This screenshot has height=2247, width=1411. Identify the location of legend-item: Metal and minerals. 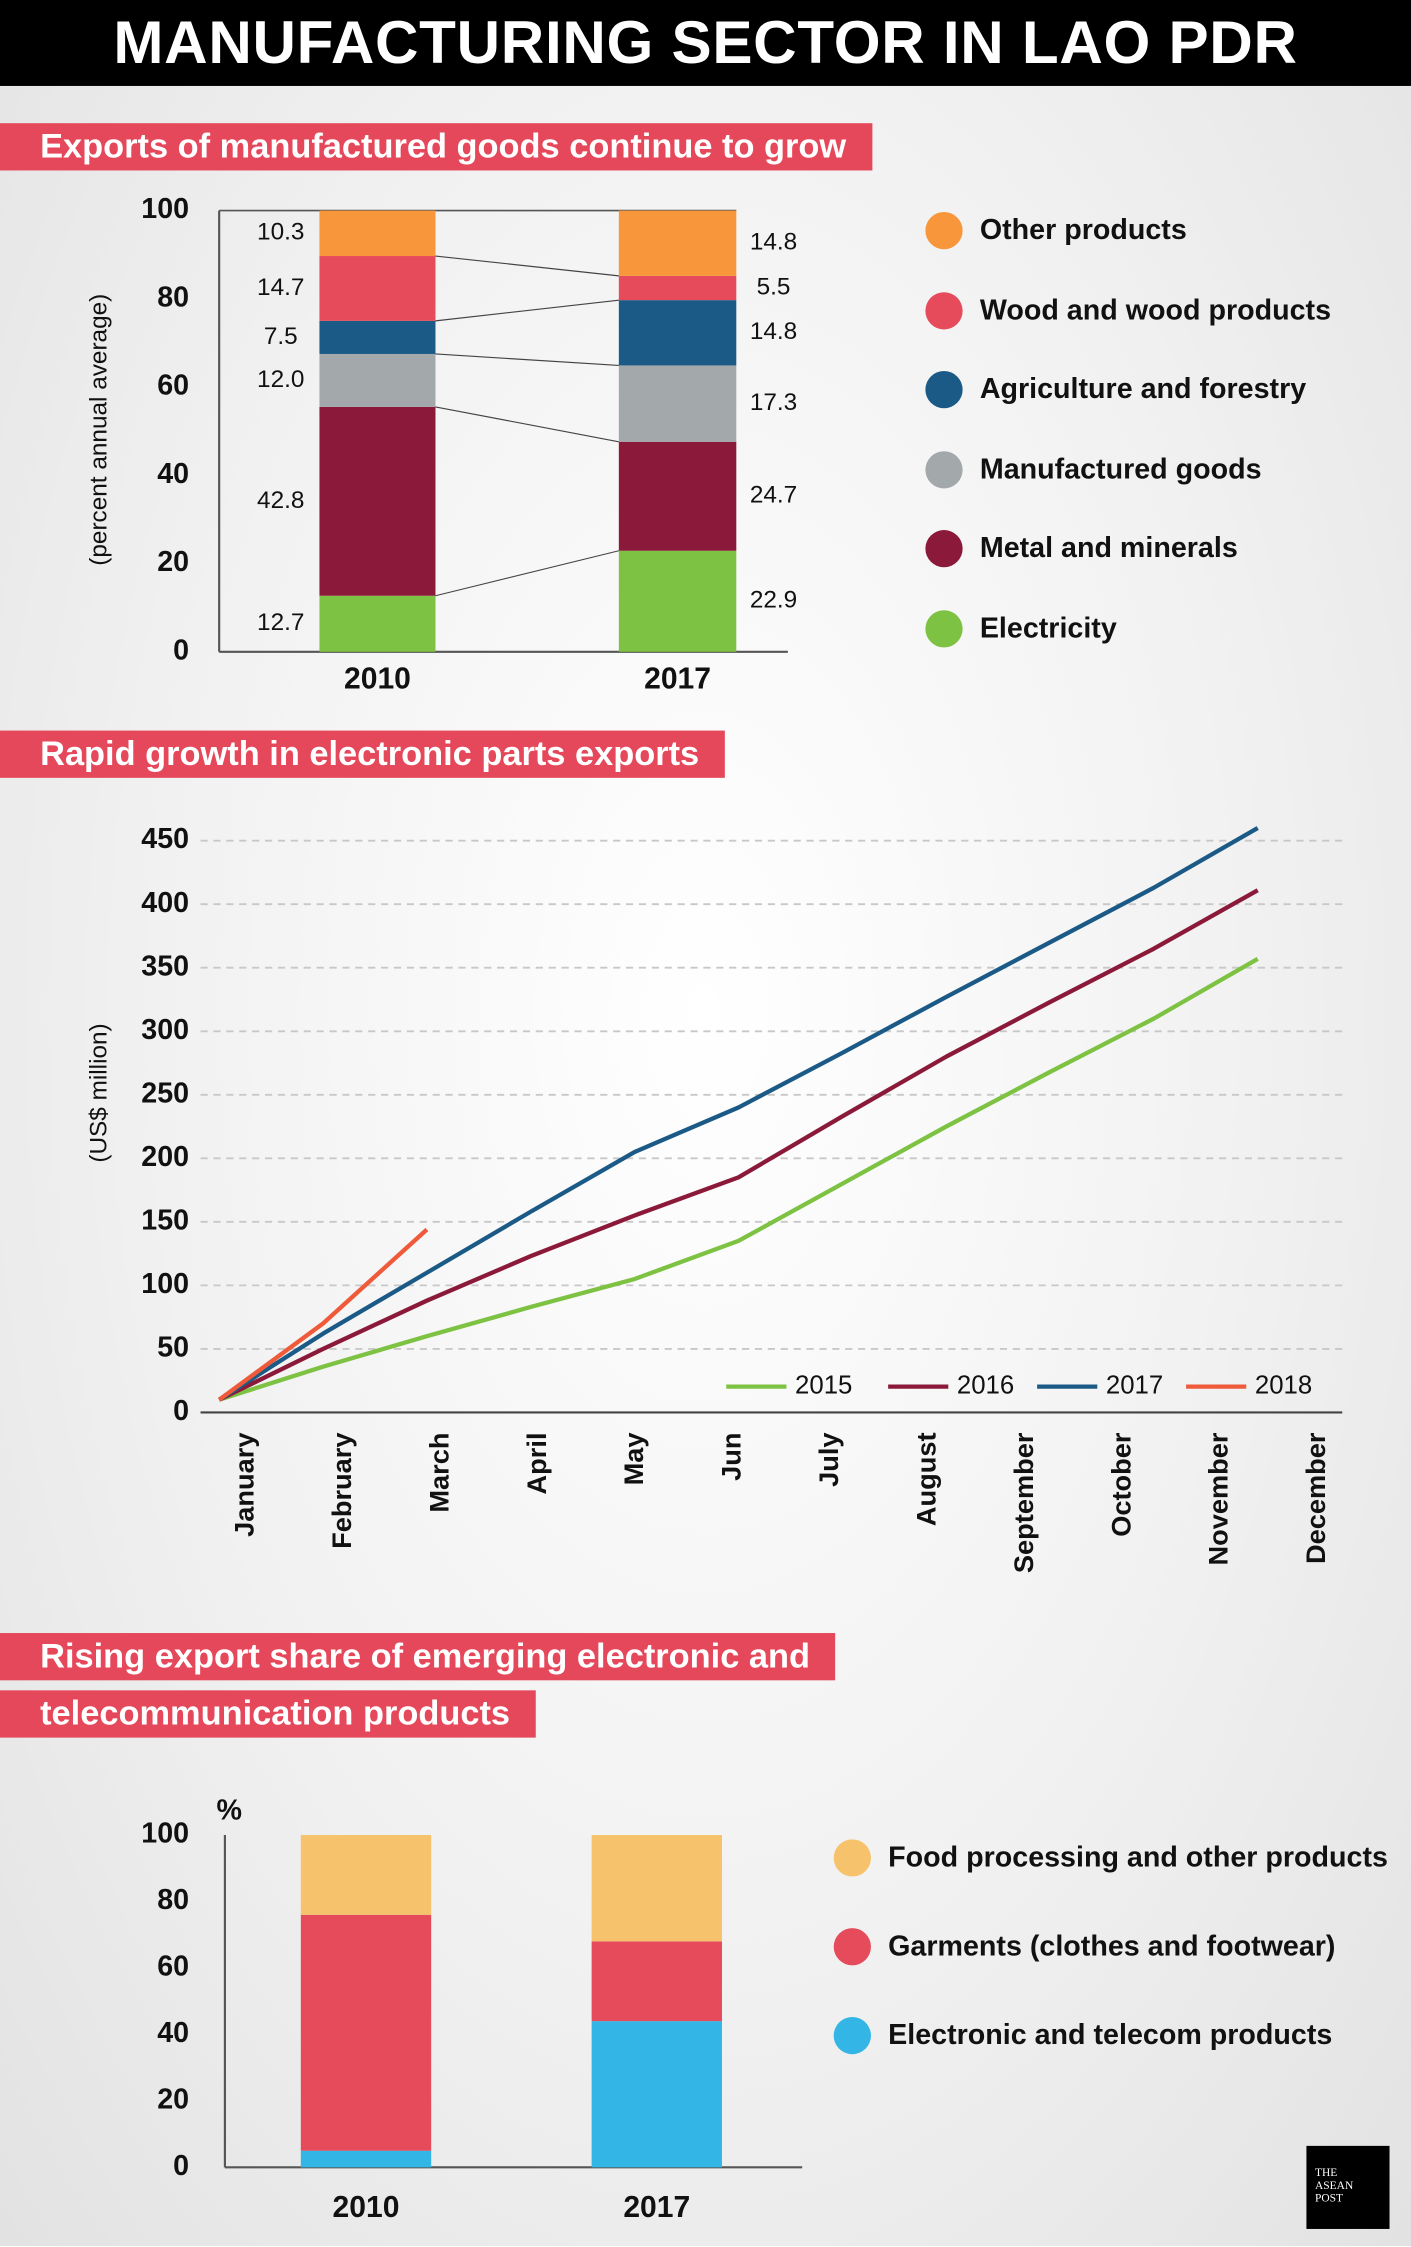
(1161, 549).